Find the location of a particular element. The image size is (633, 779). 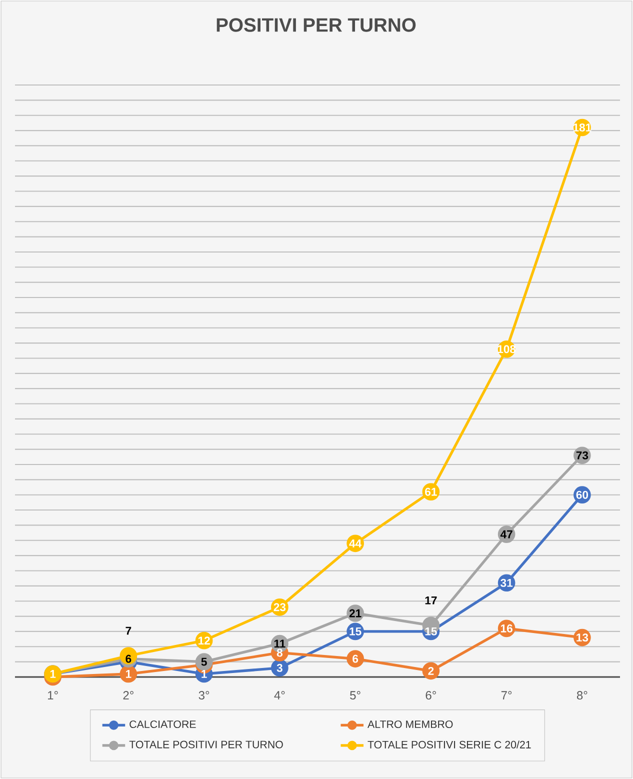

data-label: 31 is located at coordinates (506, 582).